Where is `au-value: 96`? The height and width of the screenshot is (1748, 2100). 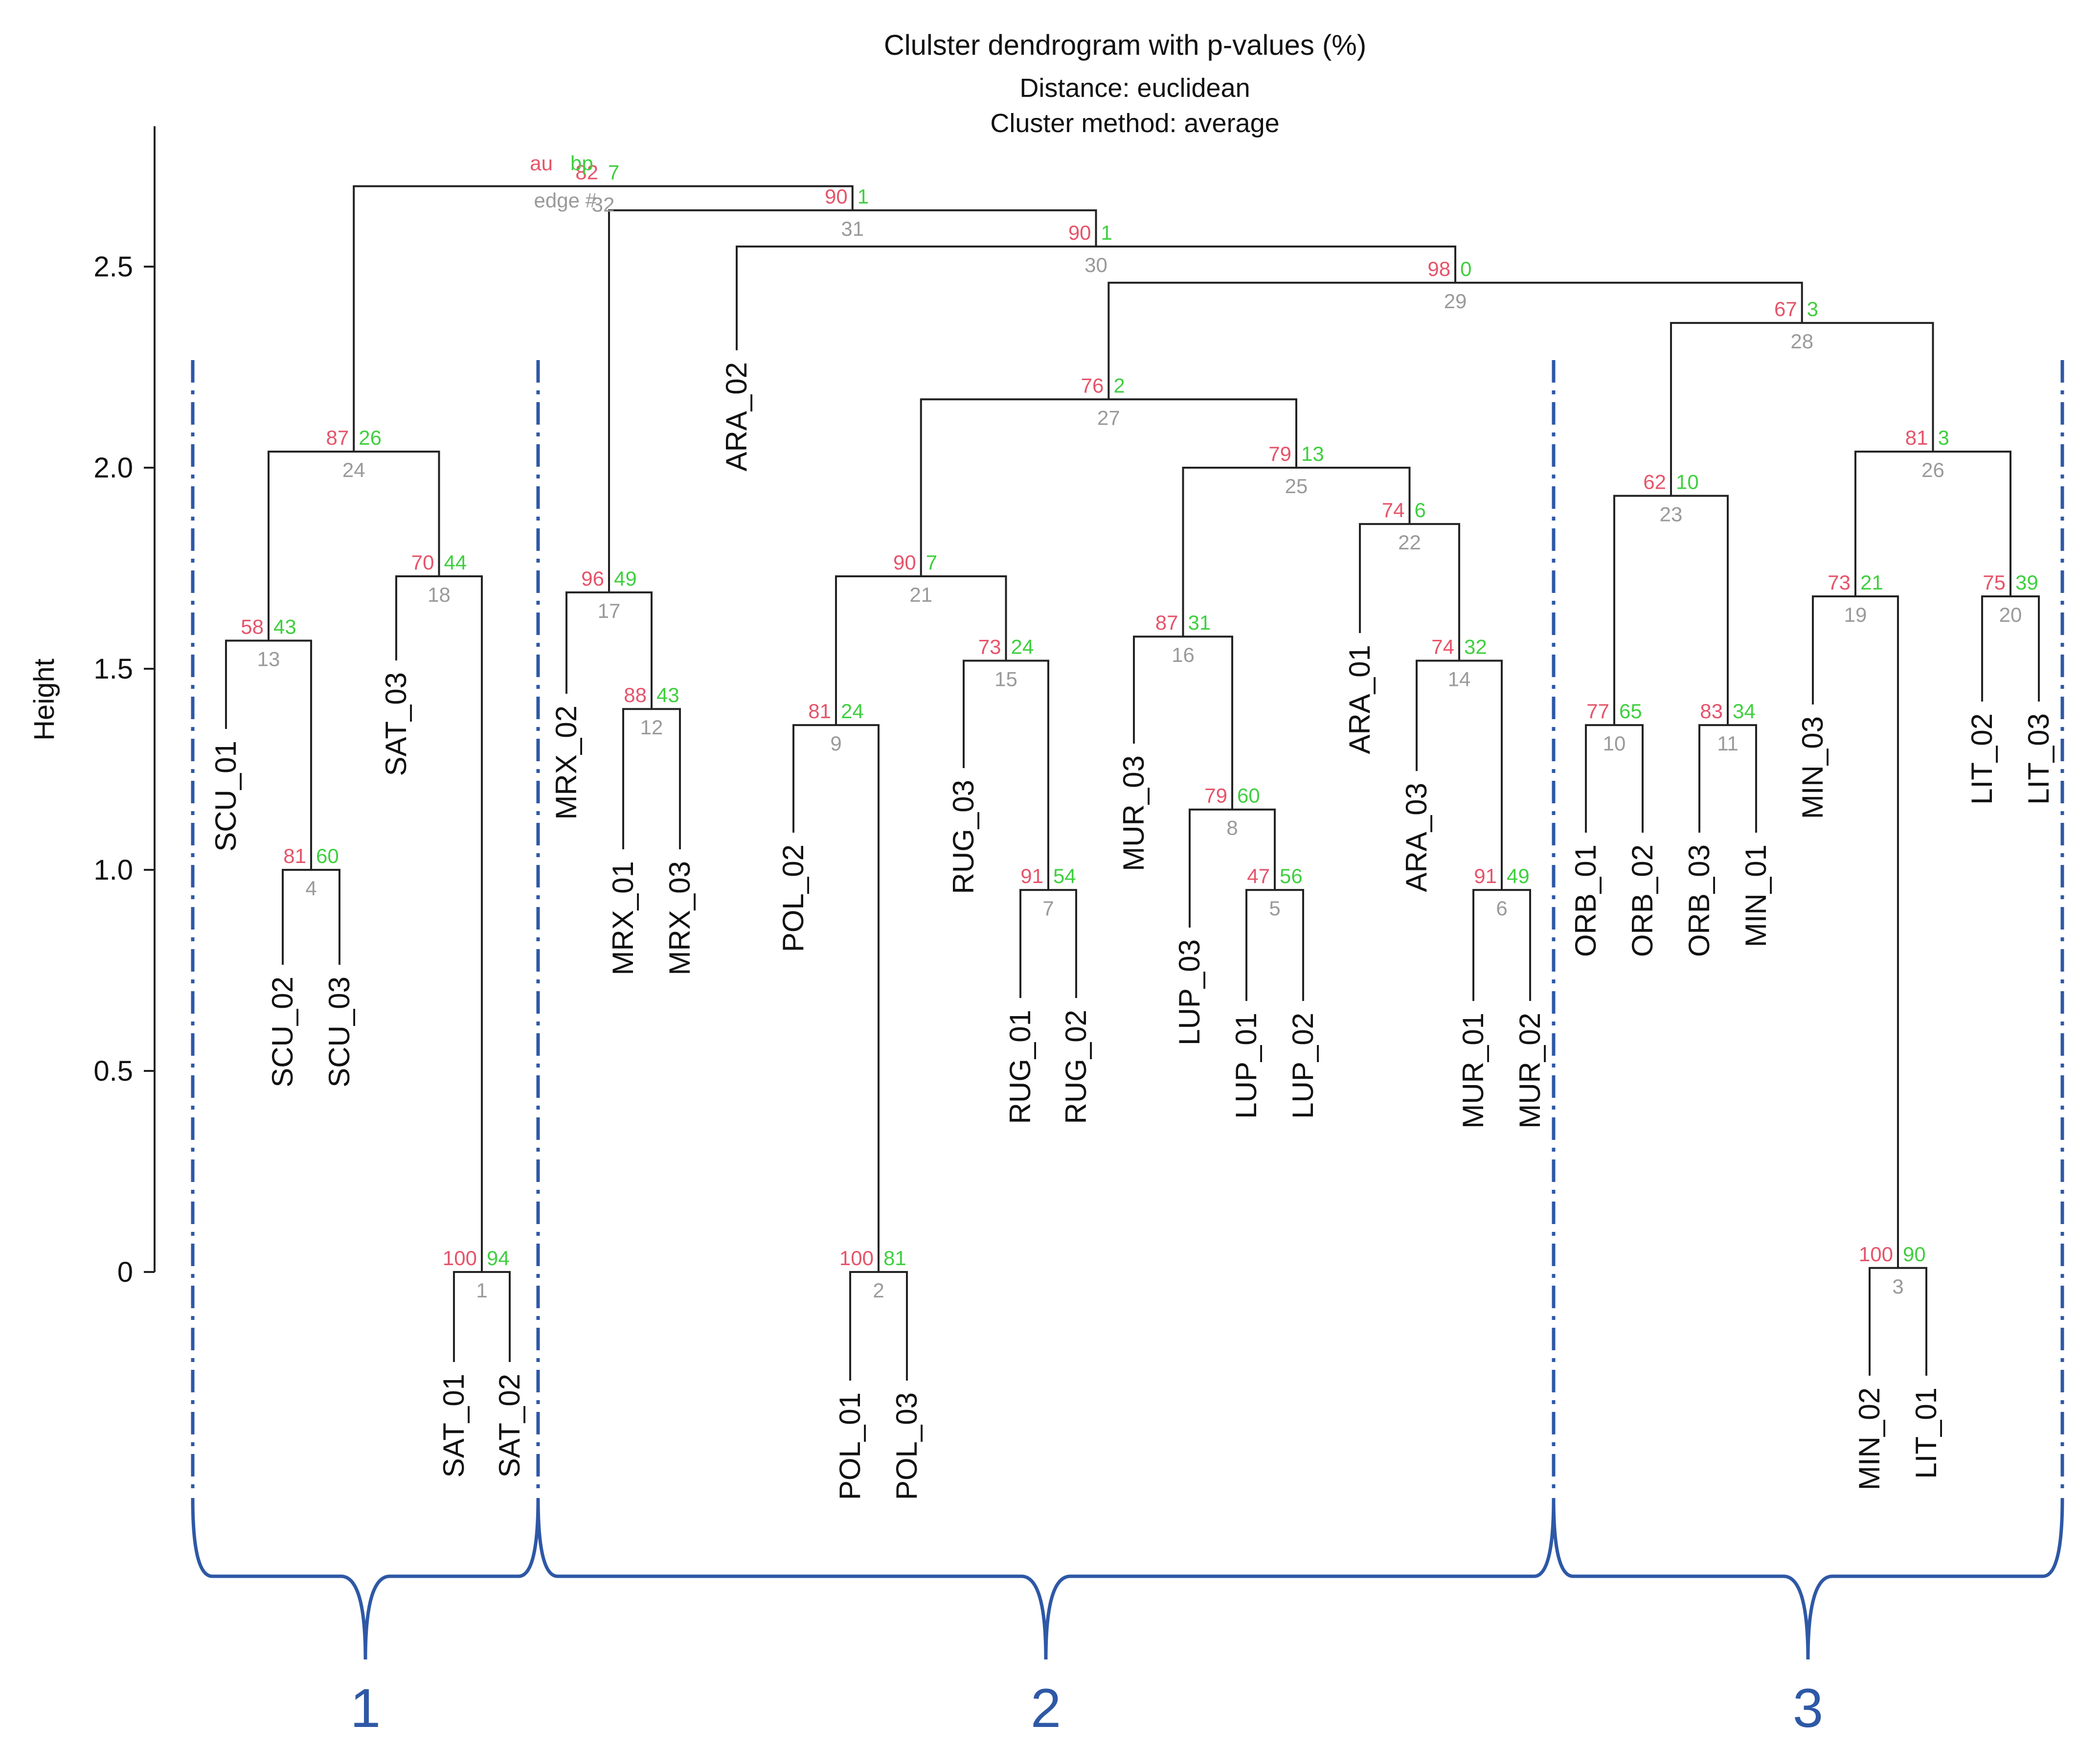
au-value: 96 is located at coordinates (593, 578).